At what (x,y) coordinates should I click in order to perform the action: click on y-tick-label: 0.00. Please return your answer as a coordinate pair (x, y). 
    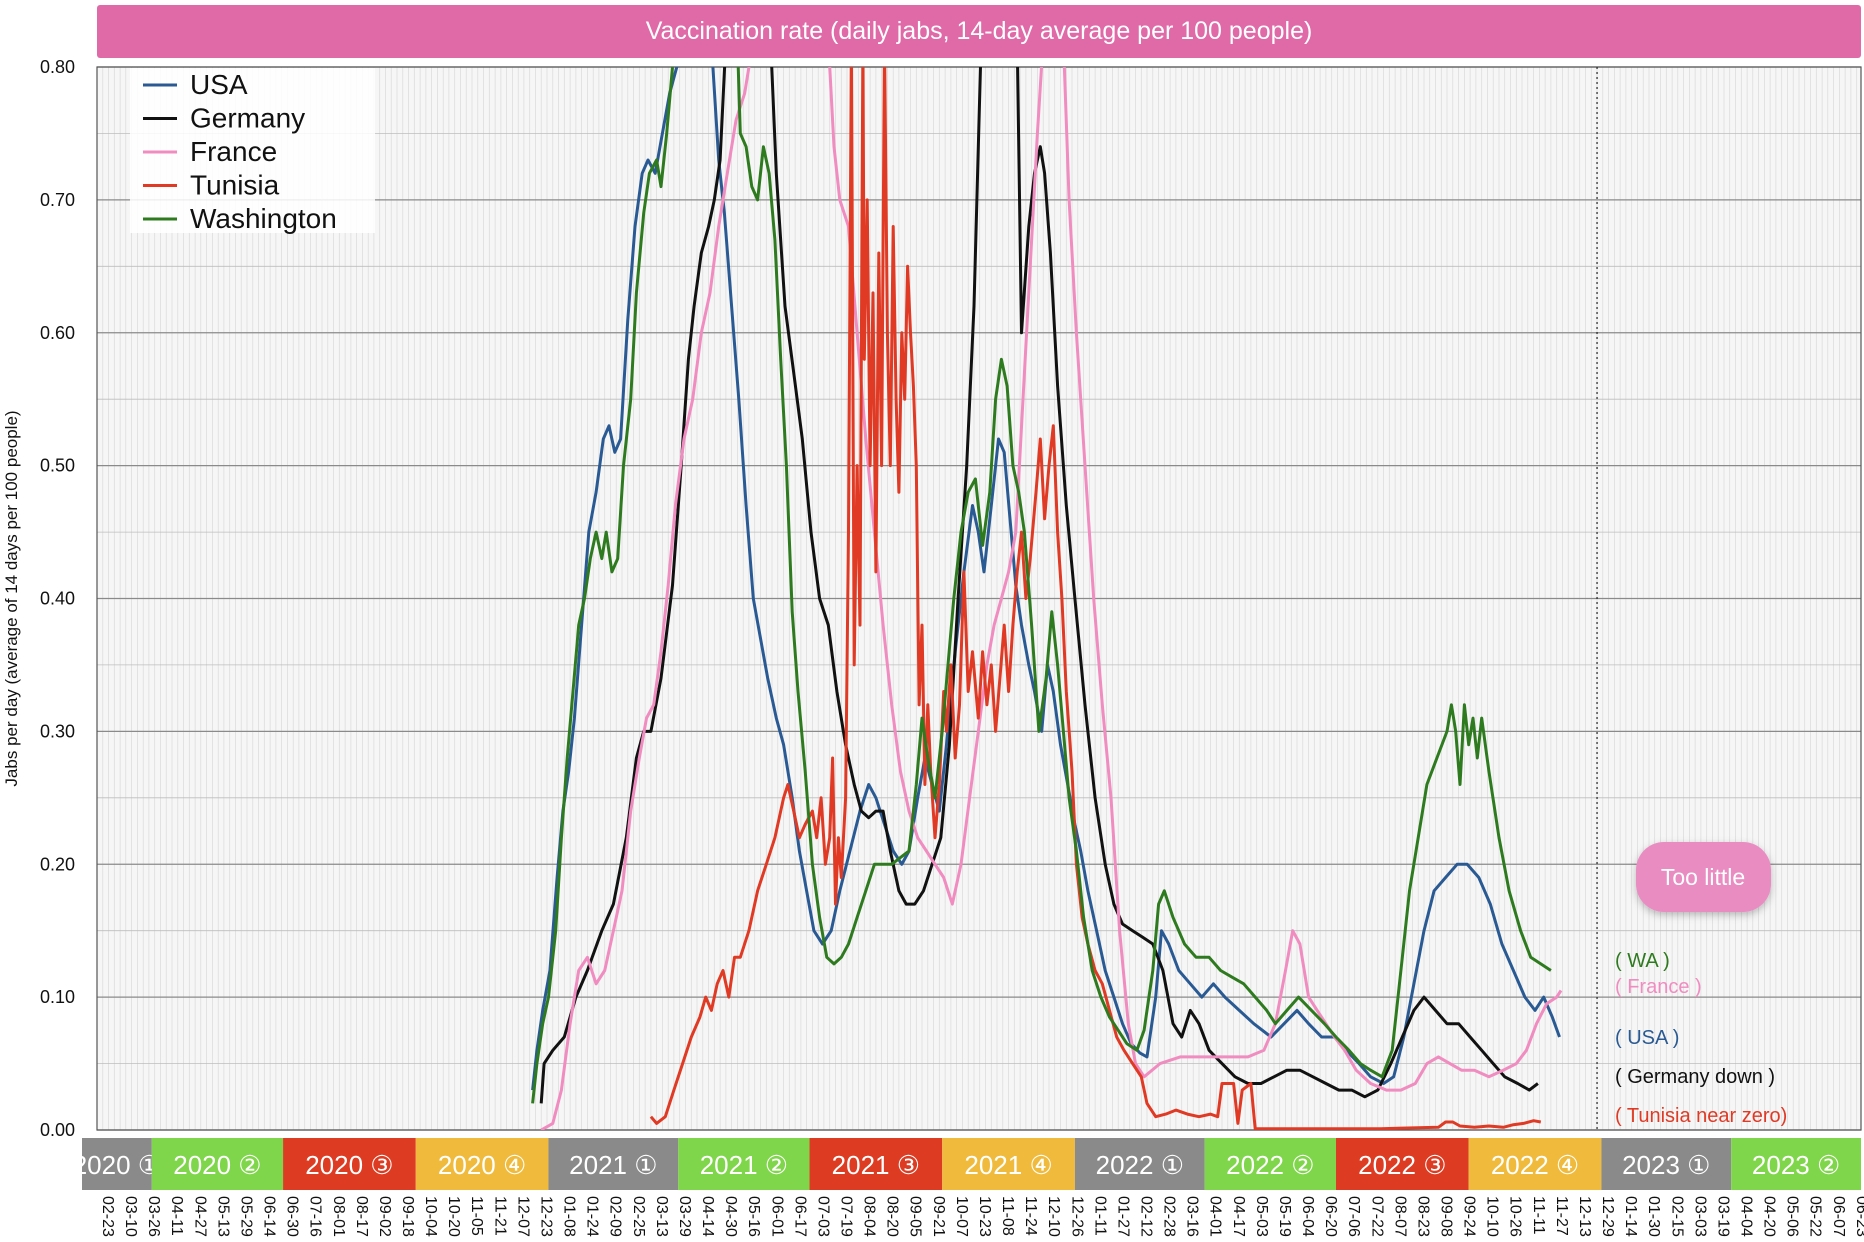
    Looking at the image, I should click on (57, 1130).